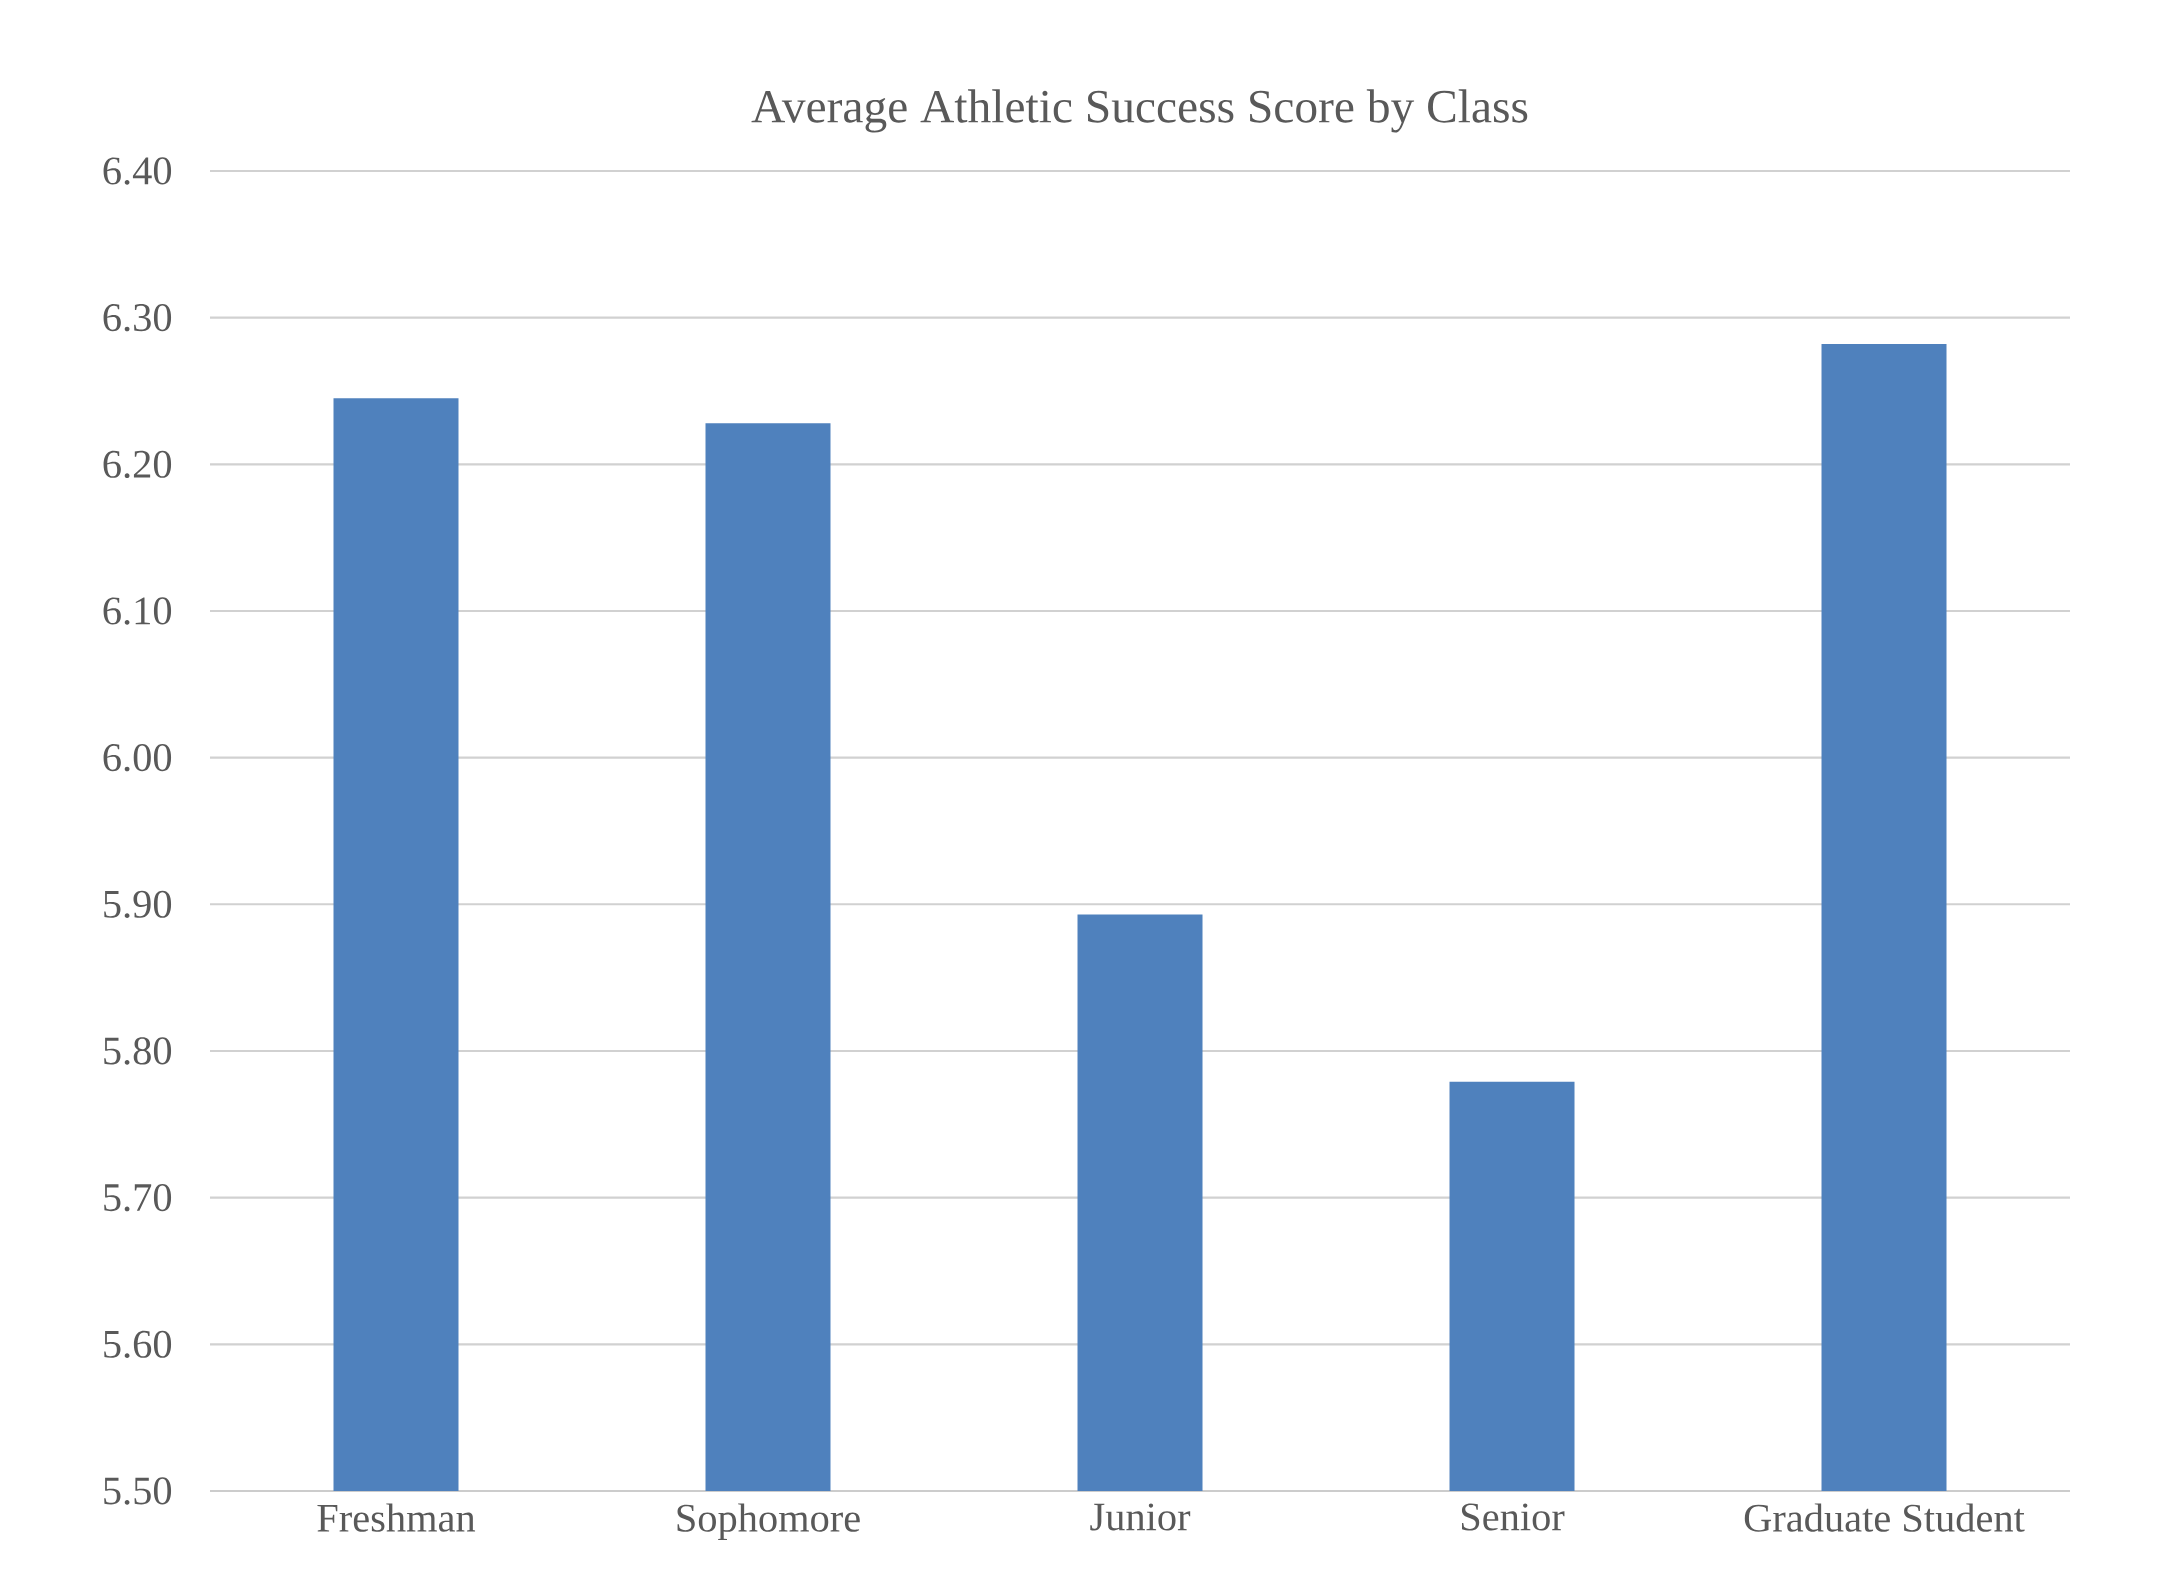 This screenshot has width=2164, height=1591. What do you see at coordinates (138, 1491) in the screenshot?
I see `y-tick-label: 5.50` at bounding box center [138, 1491].